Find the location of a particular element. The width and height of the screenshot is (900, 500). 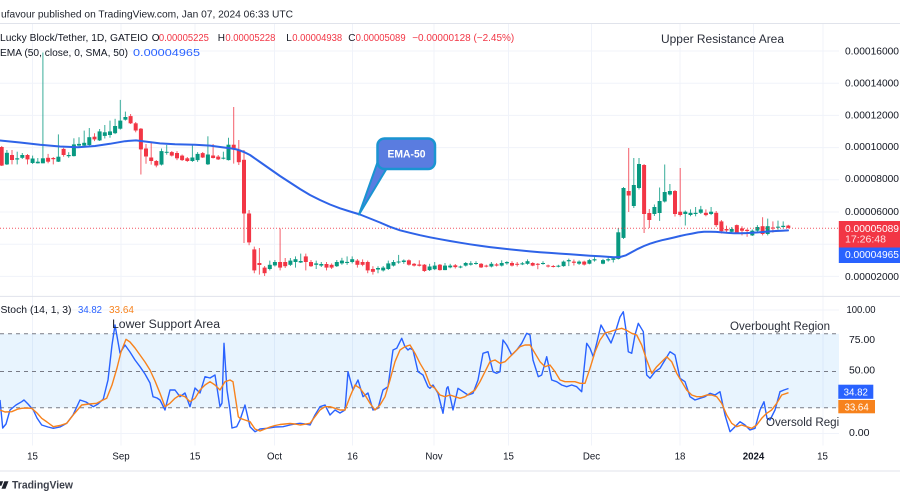

svg-text: Stoch (14, 1, 3) is located at coordinates (36, 310).